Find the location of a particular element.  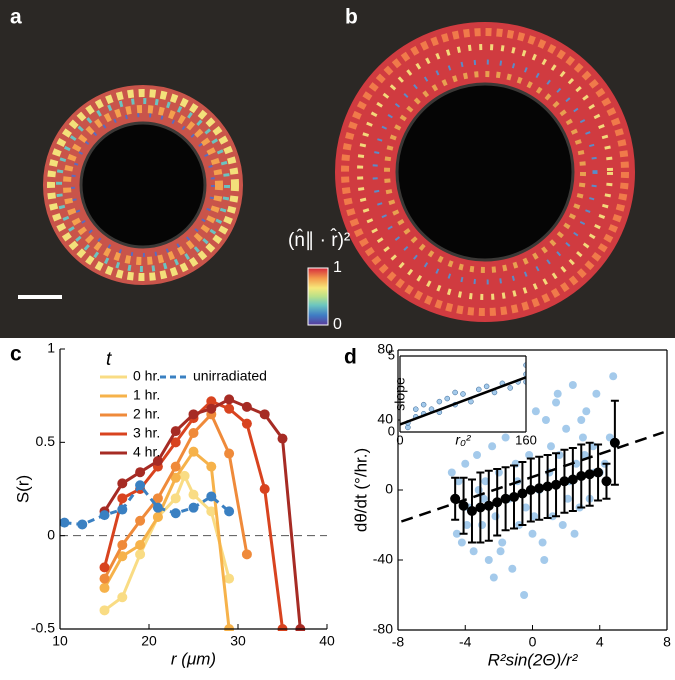

y-tick-label: 40 is located at coordinates (385, 419).